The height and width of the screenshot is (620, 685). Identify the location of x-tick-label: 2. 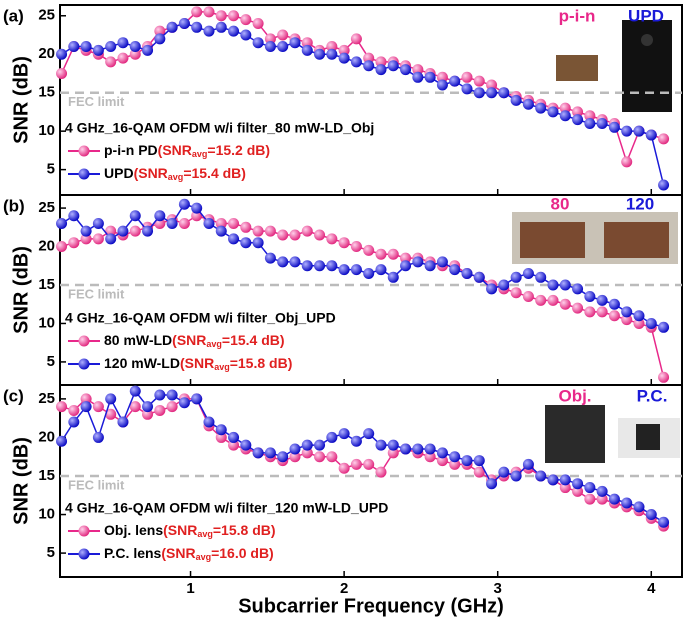
(344, 588).